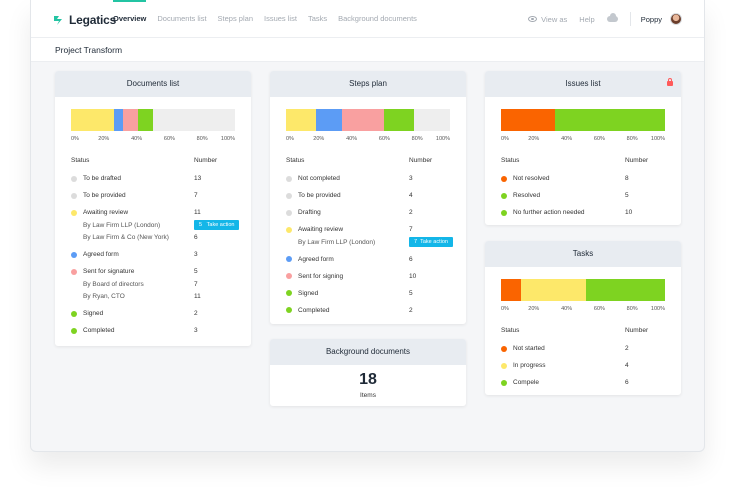 The image size is (735, 488). Describe the element at coordinates (587, 19) in the screenshot. I see `help-link: Help` at that location.